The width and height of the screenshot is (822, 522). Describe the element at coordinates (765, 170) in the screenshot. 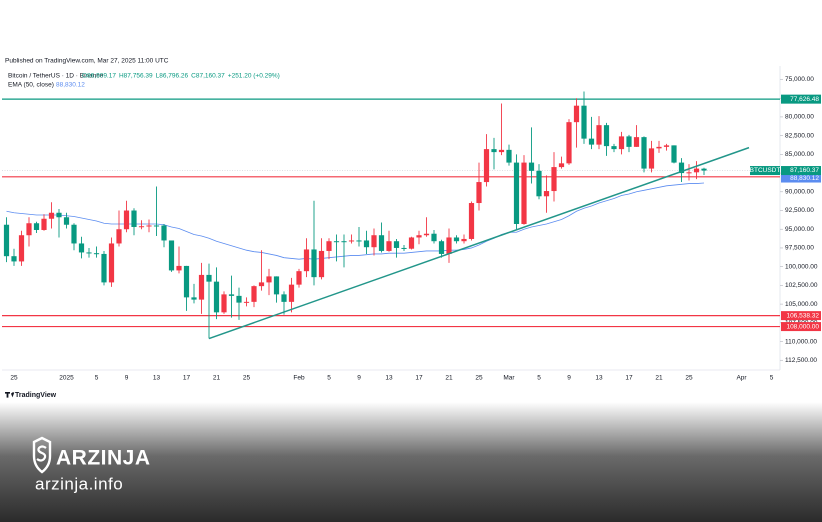

I see `symbol-tag: BTCUSDT` at that location.